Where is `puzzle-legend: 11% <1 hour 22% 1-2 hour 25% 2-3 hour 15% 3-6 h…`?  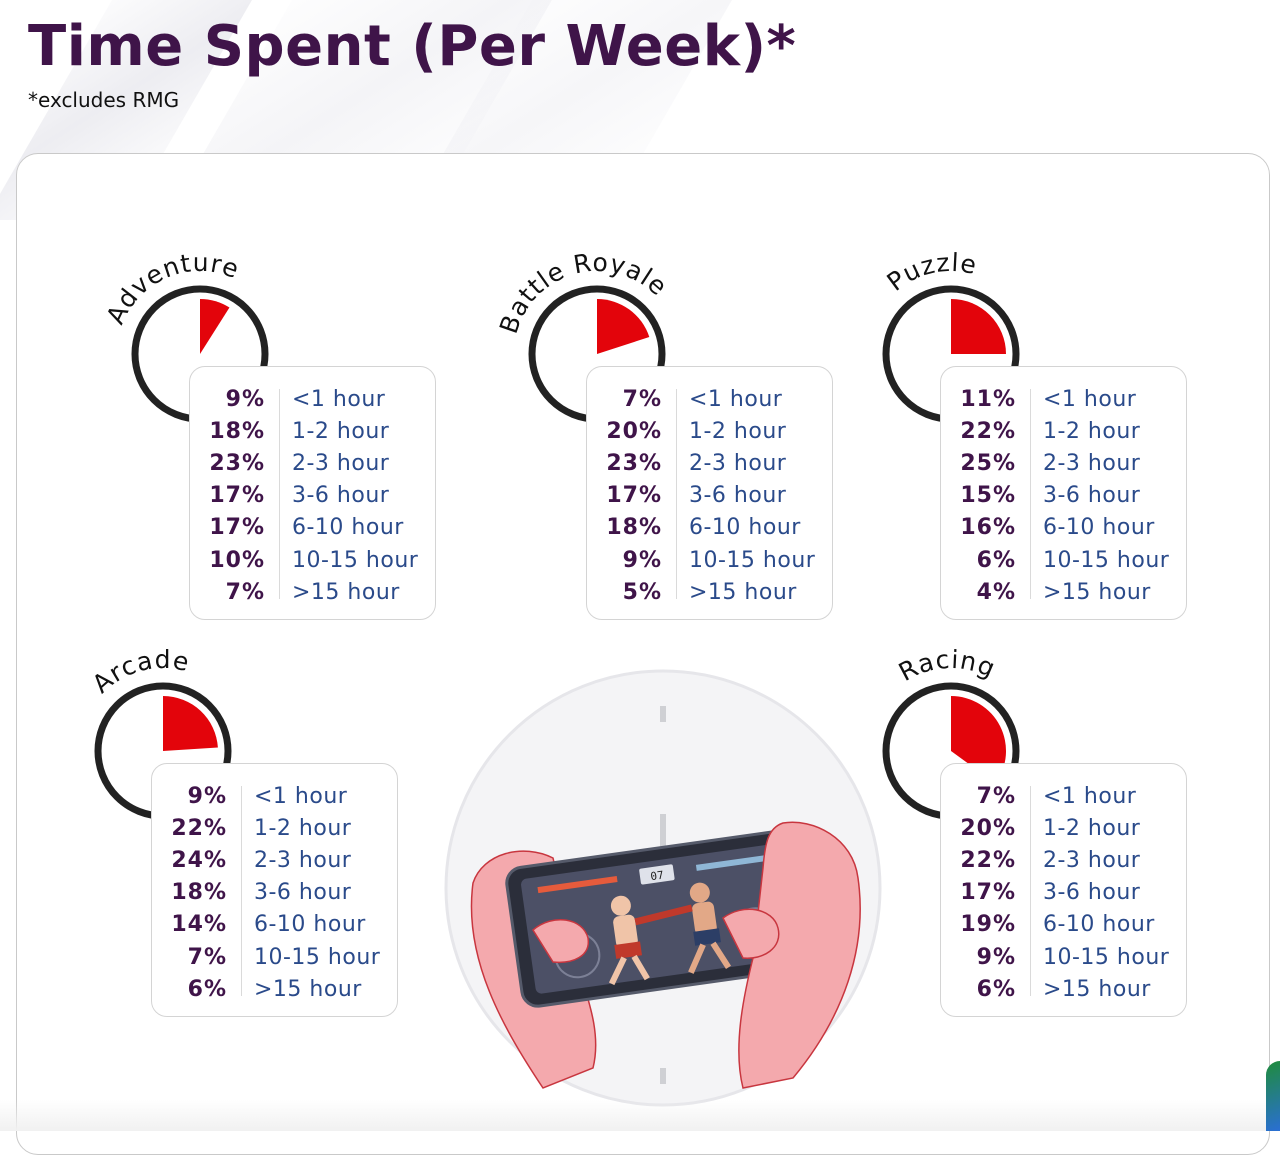
puzzle-legend: 11% <1 hour 22% 1-2 hour 25% 2-3 hour 15% 3-6 h… is located at coordinates (1063, 493).